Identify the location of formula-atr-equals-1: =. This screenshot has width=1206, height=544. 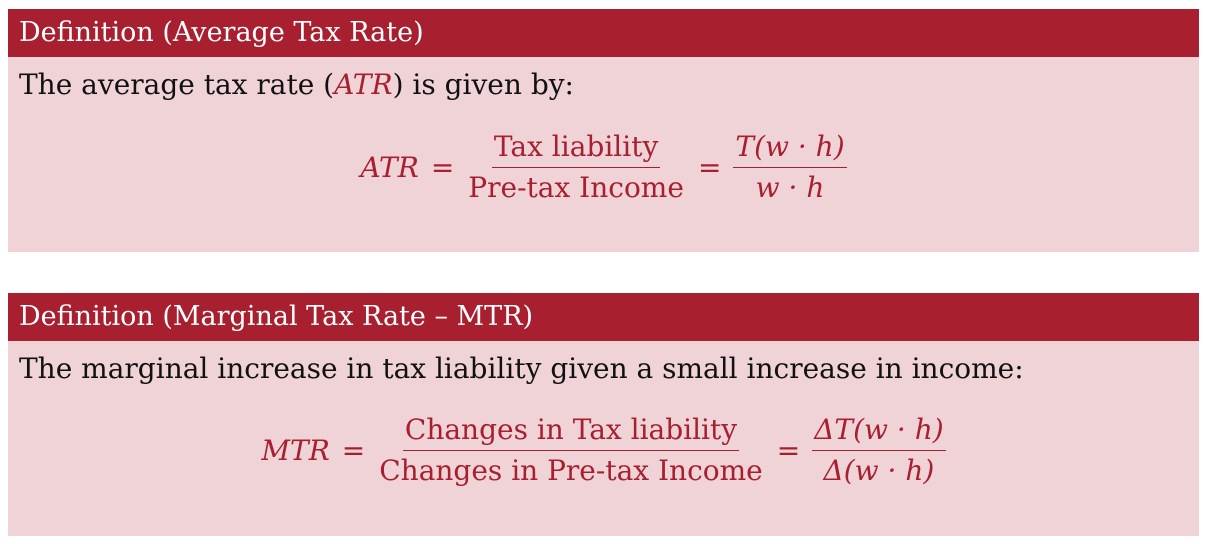
(442, 167).